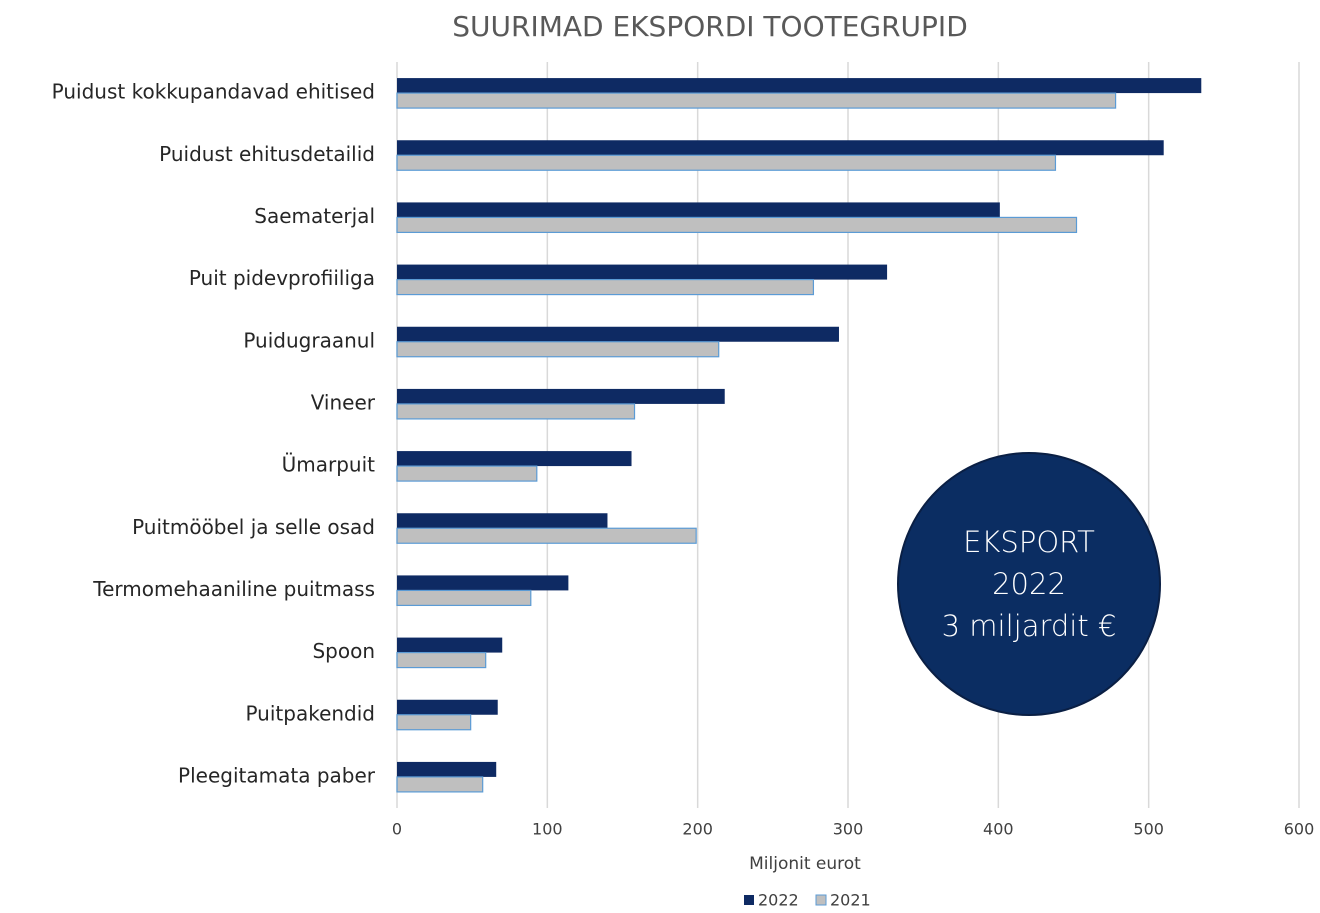  I want to click on chart-title: SUURIMAD EKSPORDI TOOTEGRUPID, so click(710, 26).